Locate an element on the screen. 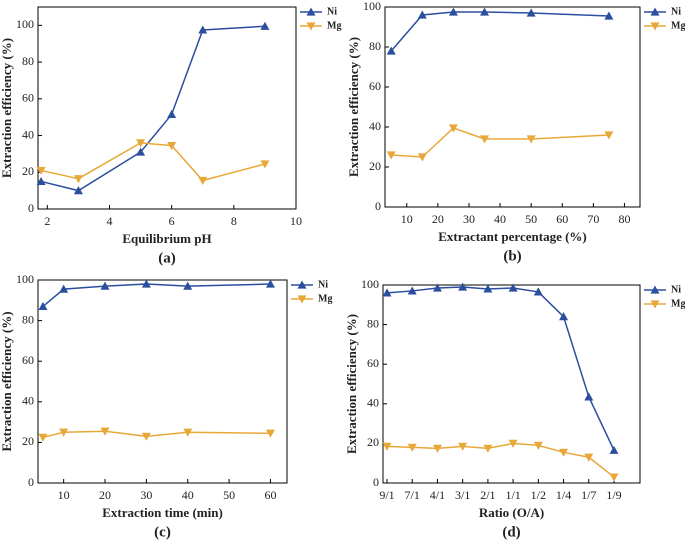 The width and height of the screenshot is (685, 543). x-tick-label: 1/4 is located at coordinates (563, 495).